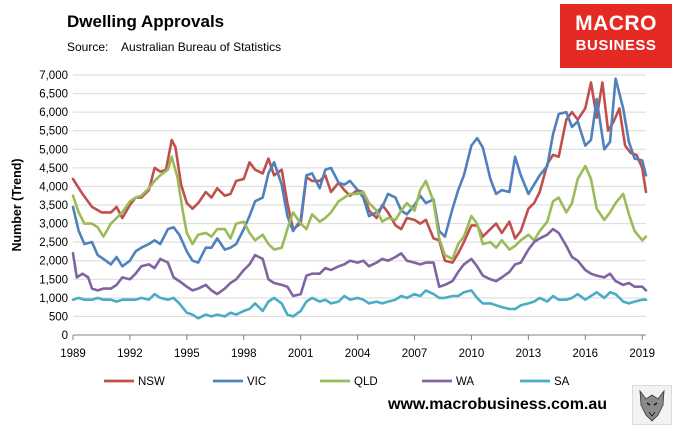  Describe the element at coordinates (358, 354) in the screenshot. I see `x-tick-label: 2004` at that location.